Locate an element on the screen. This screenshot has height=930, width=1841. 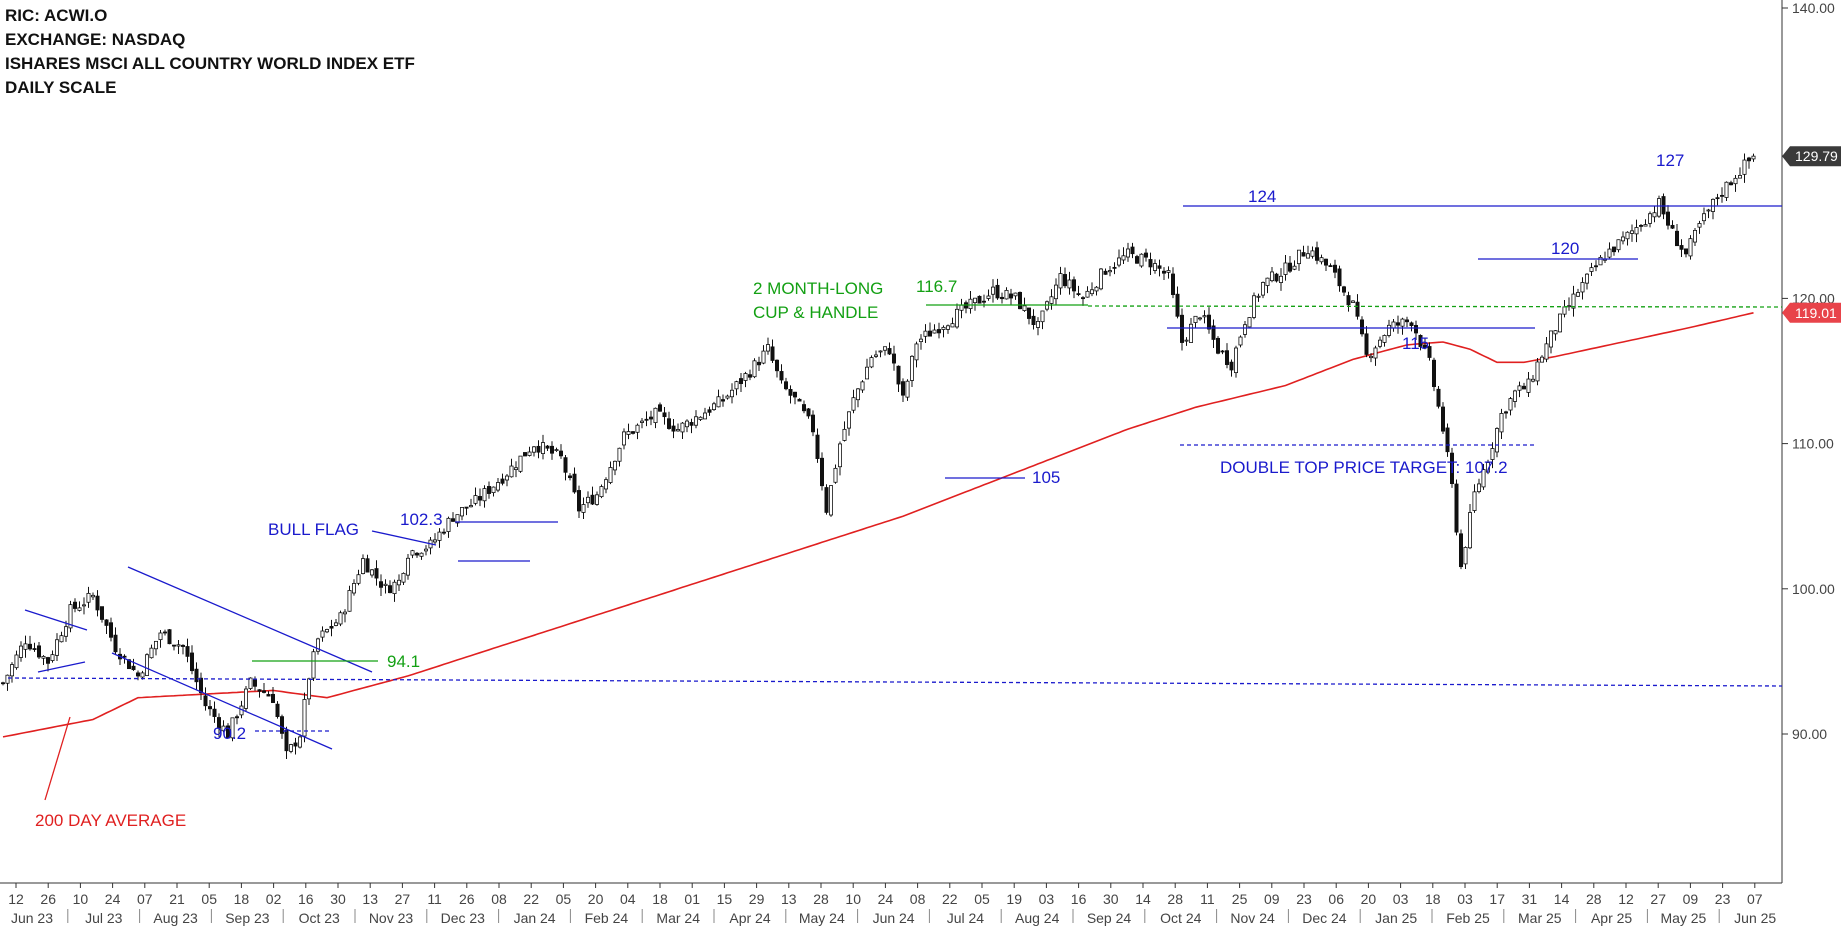
x-tick-label: 19 is located at coordinates (1014, 899).